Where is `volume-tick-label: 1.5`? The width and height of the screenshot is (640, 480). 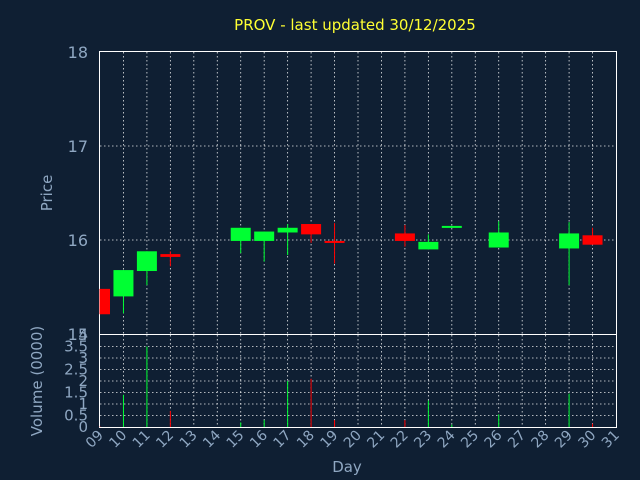
volume-tick-label: 1.5 is located at coordinates (76, 393).